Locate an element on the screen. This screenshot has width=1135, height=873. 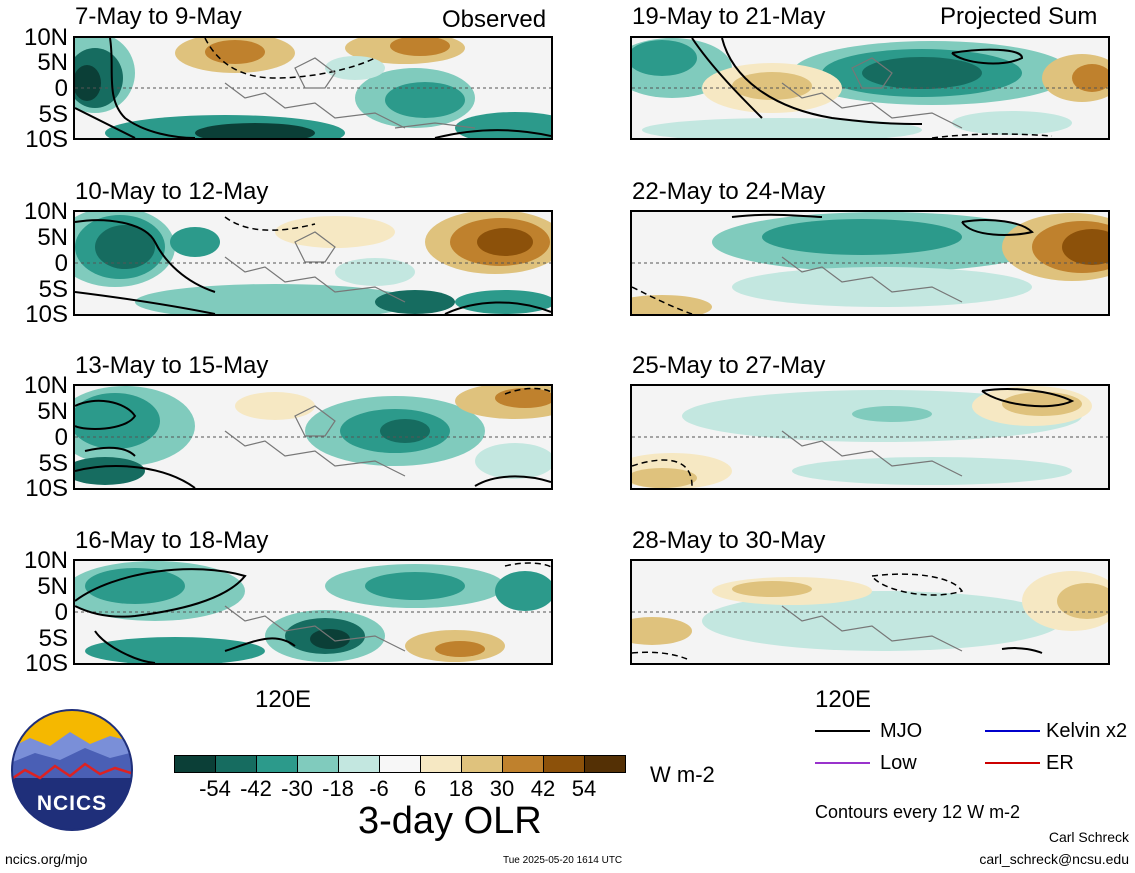
credit-author: Carl Schreck is located at coordinates (1088, 837).